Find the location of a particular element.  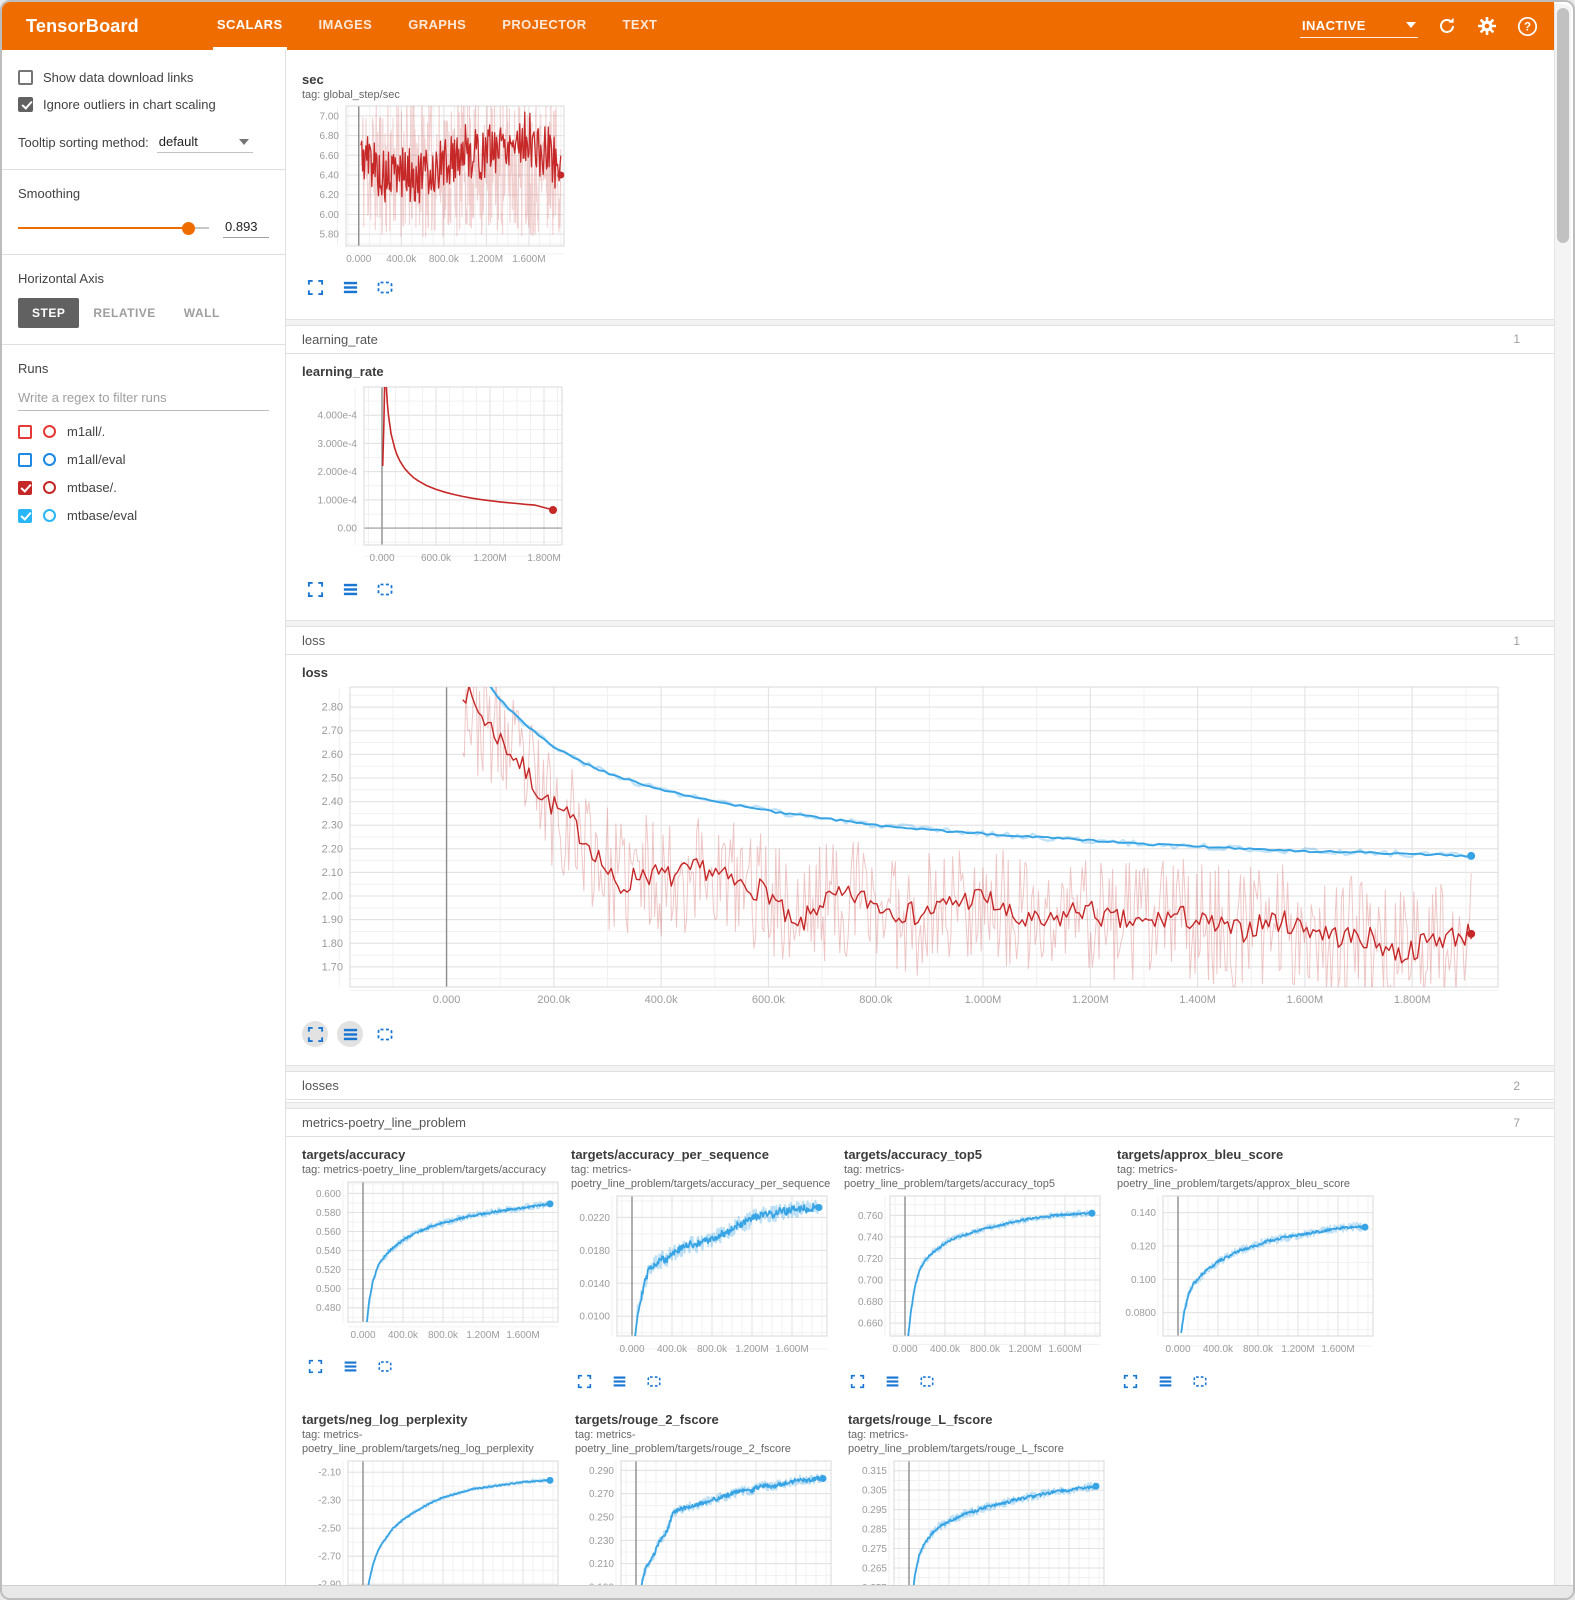

tooltip-sorting-dropdown: default is located at coordinates (204, 142).